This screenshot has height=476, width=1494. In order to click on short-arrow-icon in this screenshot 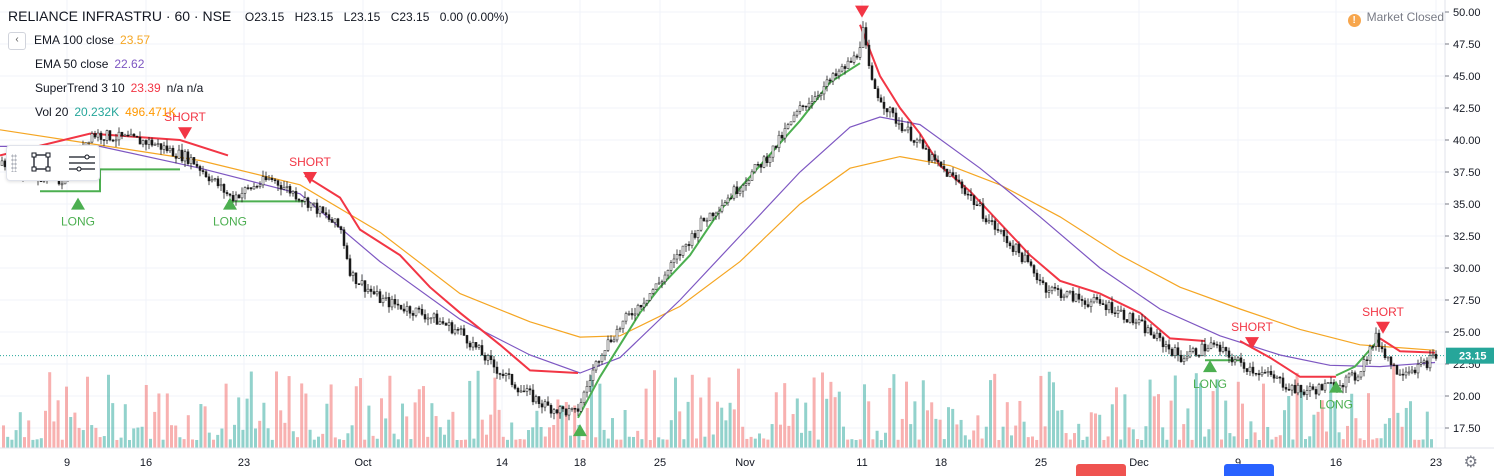, I will do `click(862, 11)`.